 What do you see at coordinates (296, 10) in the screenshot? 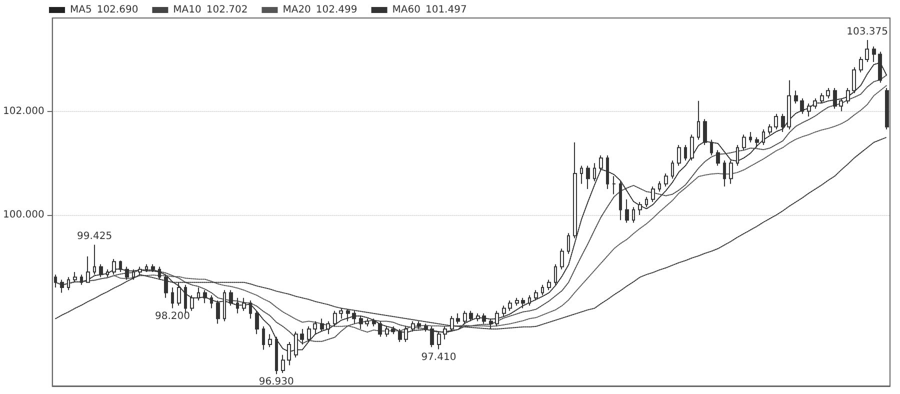
I see `legend-label: MA20` at bounding box center [296, 10].